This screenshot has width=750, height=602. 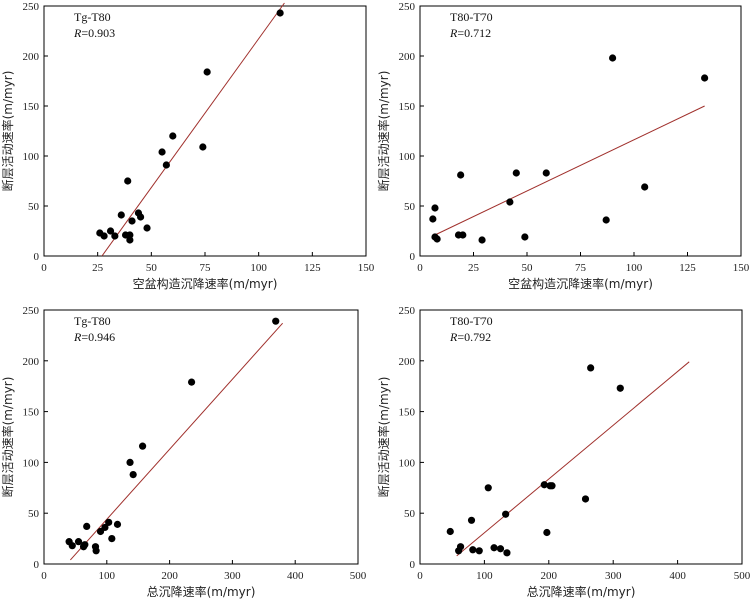 What do you see at coordinates (474, 33) in the screenshot?
I see `correlation-value: =0.712` at bounding box center [474, 33].